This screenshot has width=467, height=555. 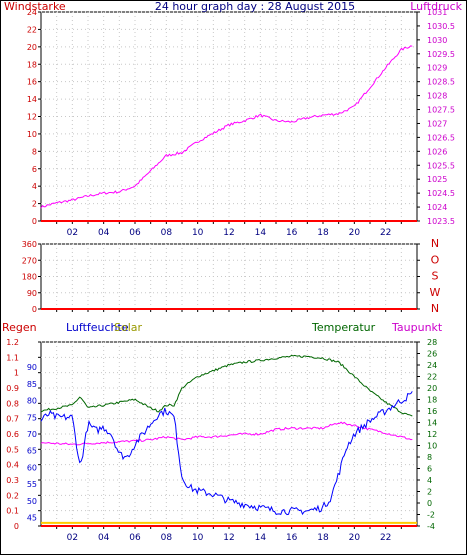 What do you see at coordinates (431, 526) in the screenshot?
I see `right-tick-label: -4` at bounding box center [431, 526].